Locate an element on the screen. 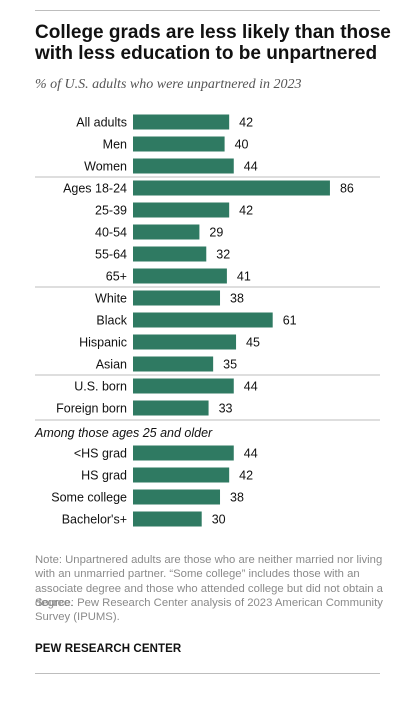 This screenshot has width=417, height=701. bottom-rule is located at coordinates (207, 673).